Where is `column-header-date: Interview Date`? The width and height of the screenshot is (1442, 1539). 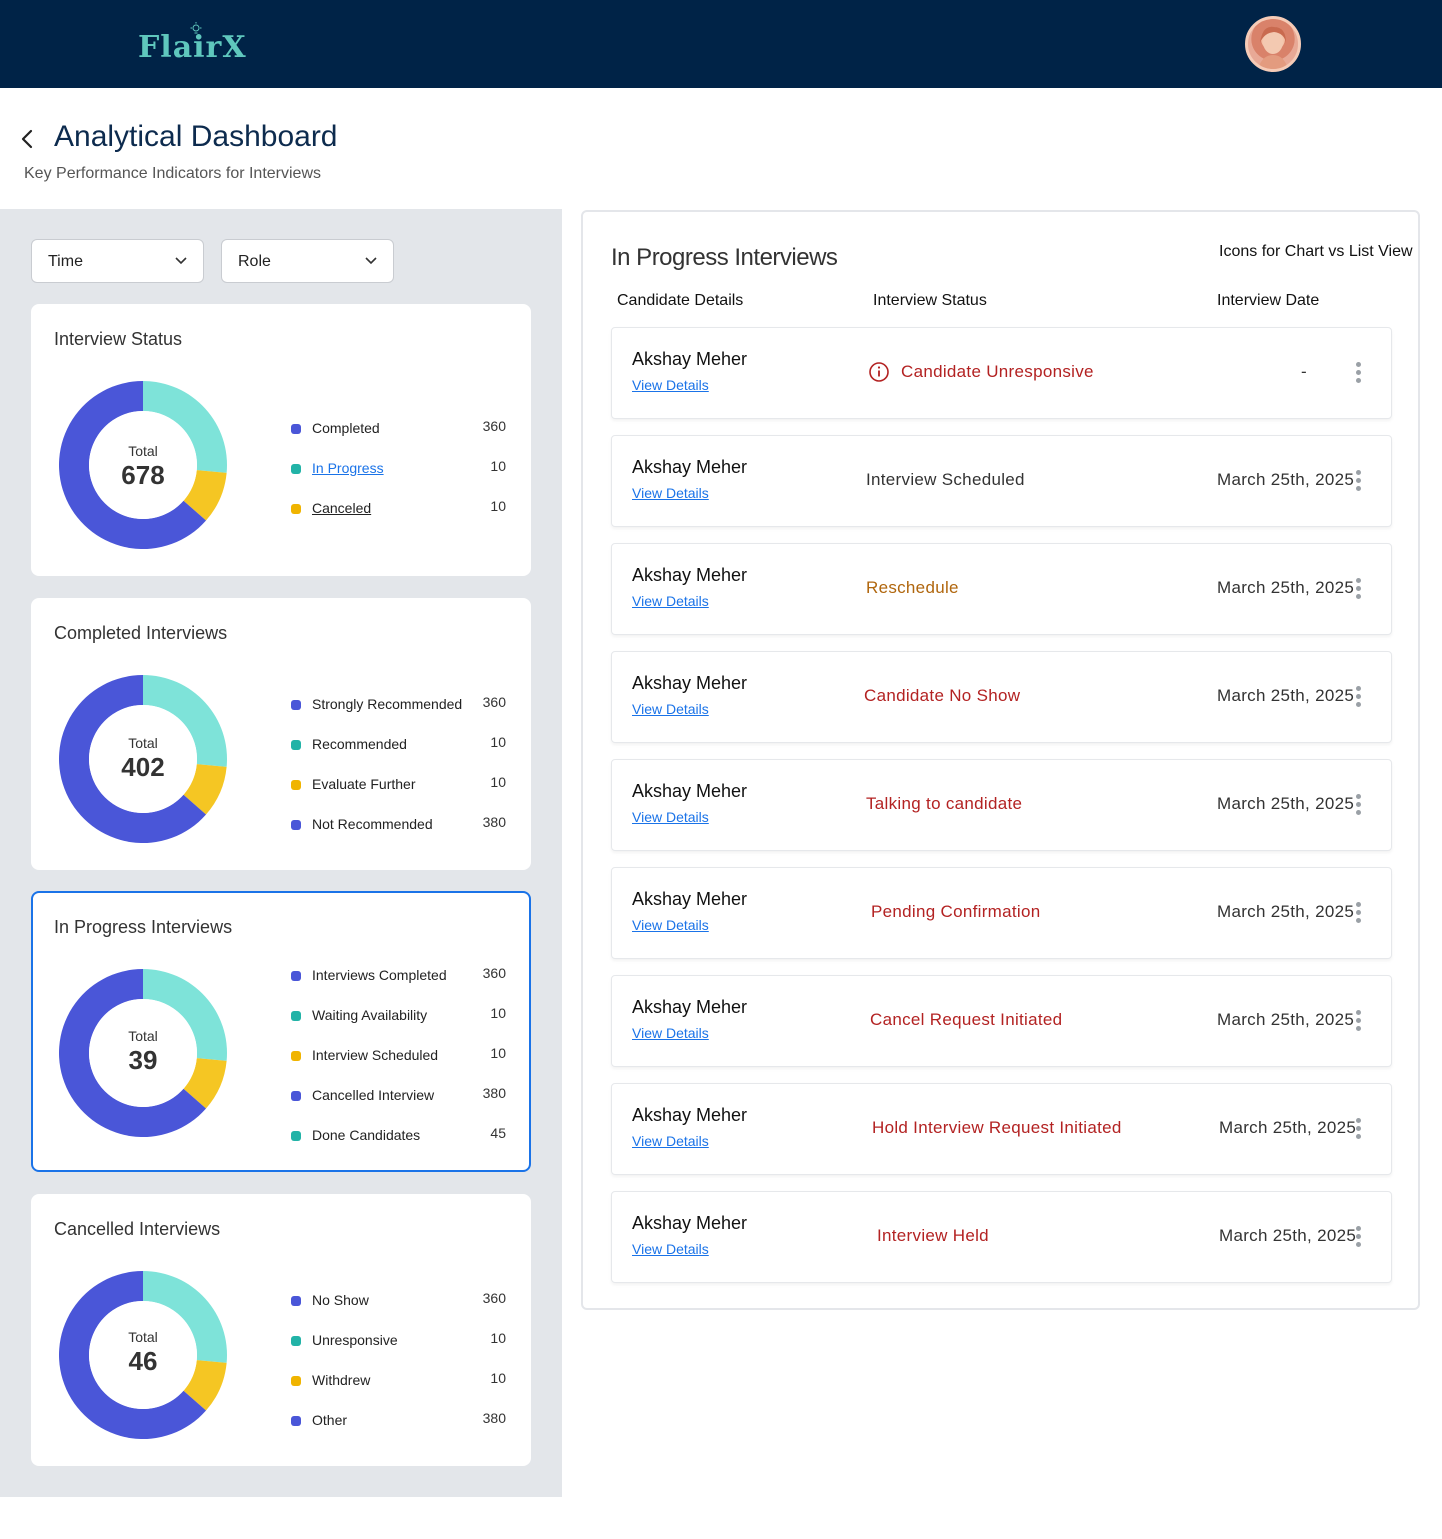 column-header-date: Interview Date is located at coordinates (1268, 300).